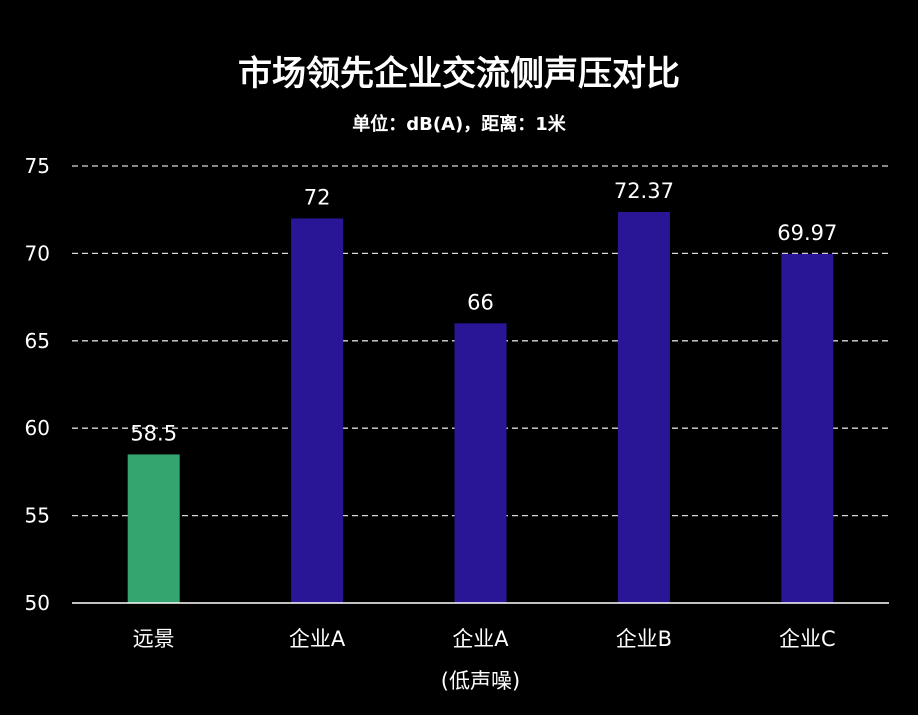 This screenshot has width=918, height=715. Describe the element at coordinates (459, 124) in the screenshot. I see `chart-subtitle: 单位：dB(A)，距离：1米` at that location.